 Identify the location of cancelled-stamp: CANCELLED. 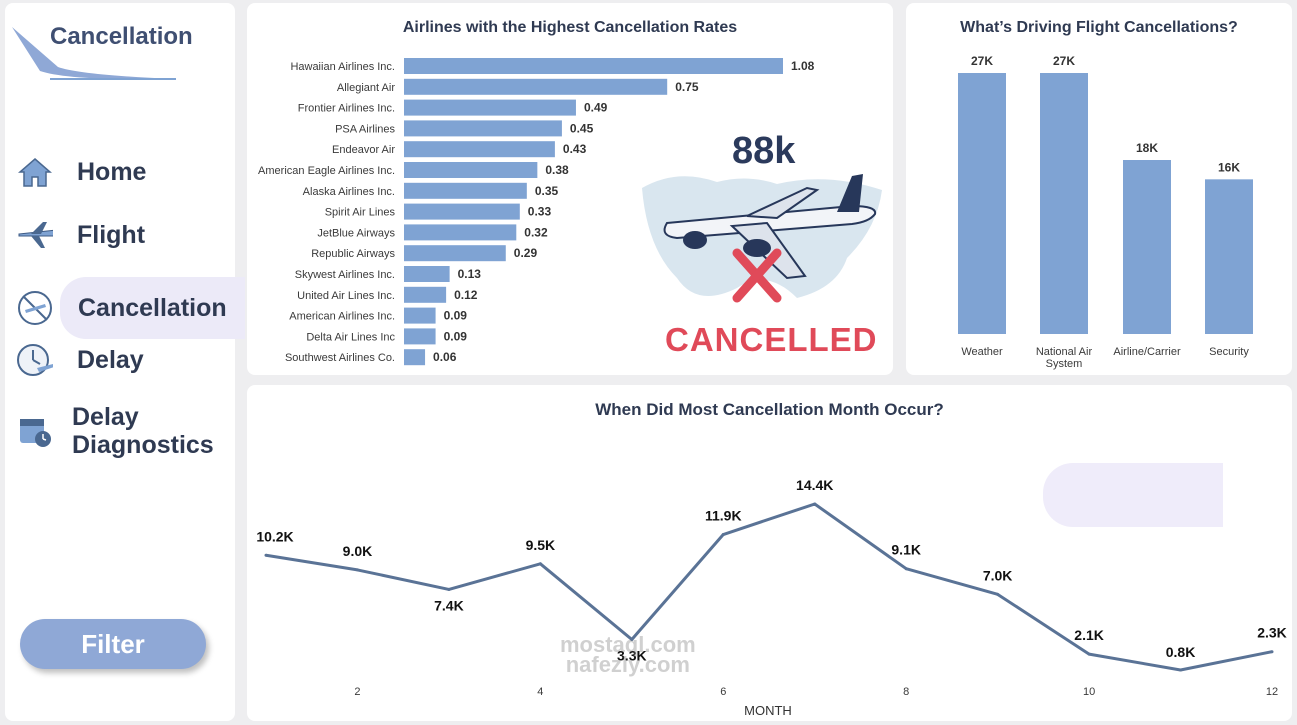
(771, 339).